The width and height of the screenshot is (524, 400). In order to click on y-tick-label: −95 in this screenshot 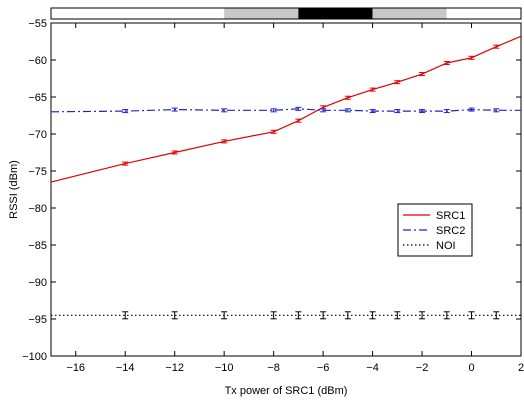, I will do `click(37, 320)`.